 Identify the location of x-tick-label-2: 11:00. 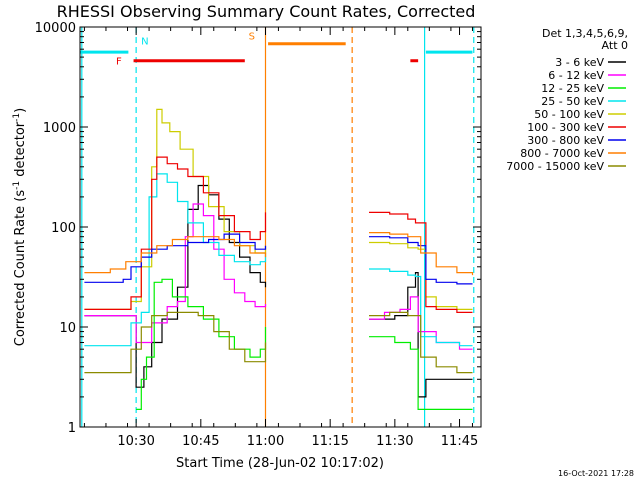
(265, 441).